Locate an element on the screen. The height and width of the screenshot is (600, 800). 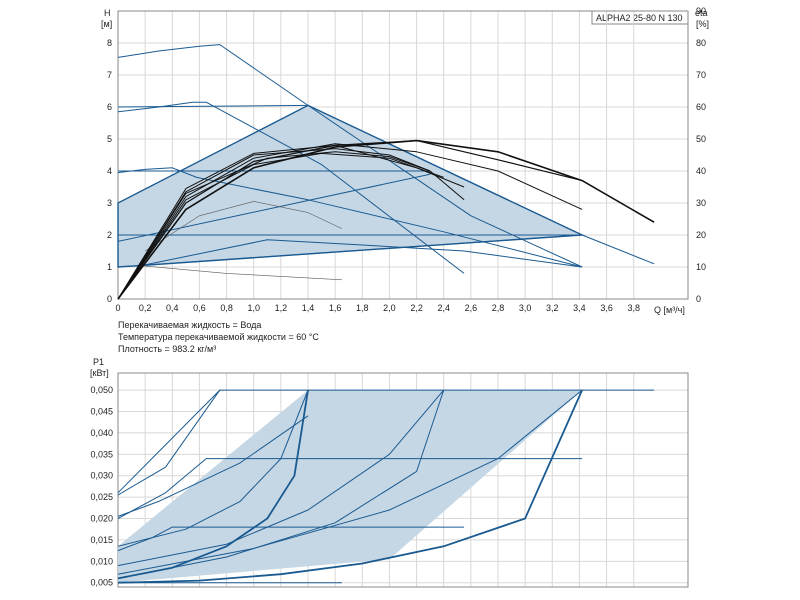
power-y-tick: 0,035 is located at coordinates (101, 454).